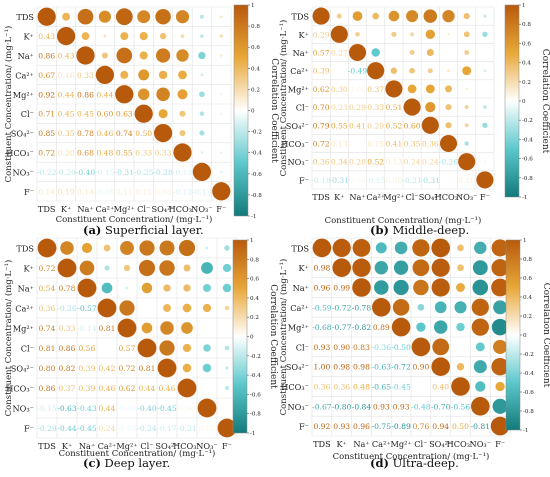  I want to click on correlation-value: 0.90, so click(420, 367).